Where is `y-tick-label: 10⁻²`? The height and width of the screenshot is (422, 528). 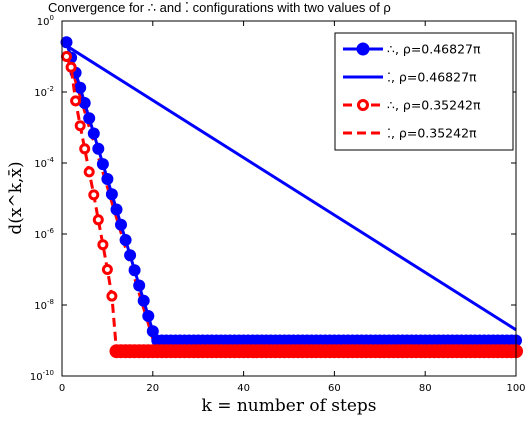
y-tick-label: 10⁻² is located at coordinates (44, 92).